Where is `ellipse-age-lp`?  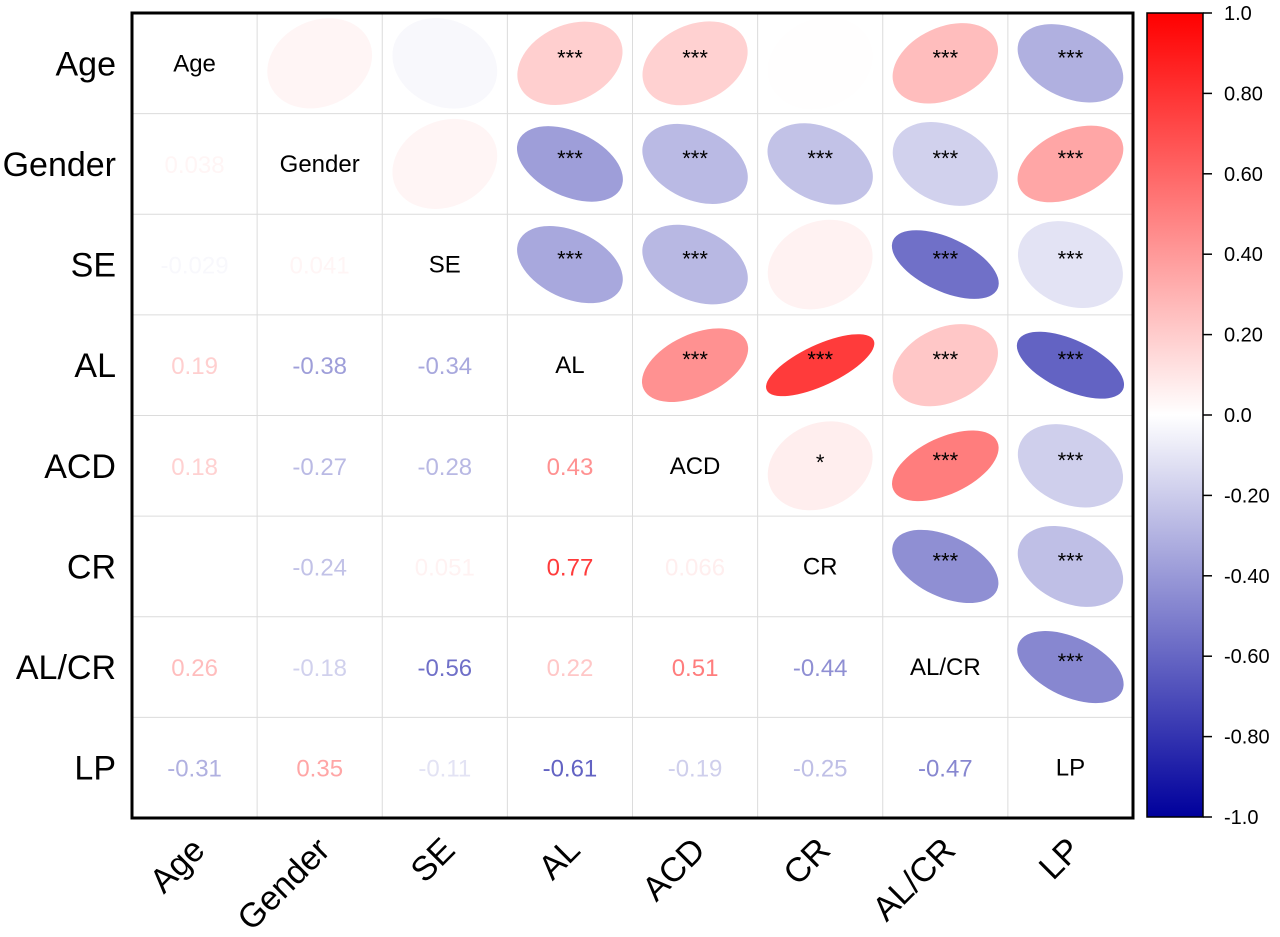
ellipse-age-lp is located at coordinates (1070, 63).